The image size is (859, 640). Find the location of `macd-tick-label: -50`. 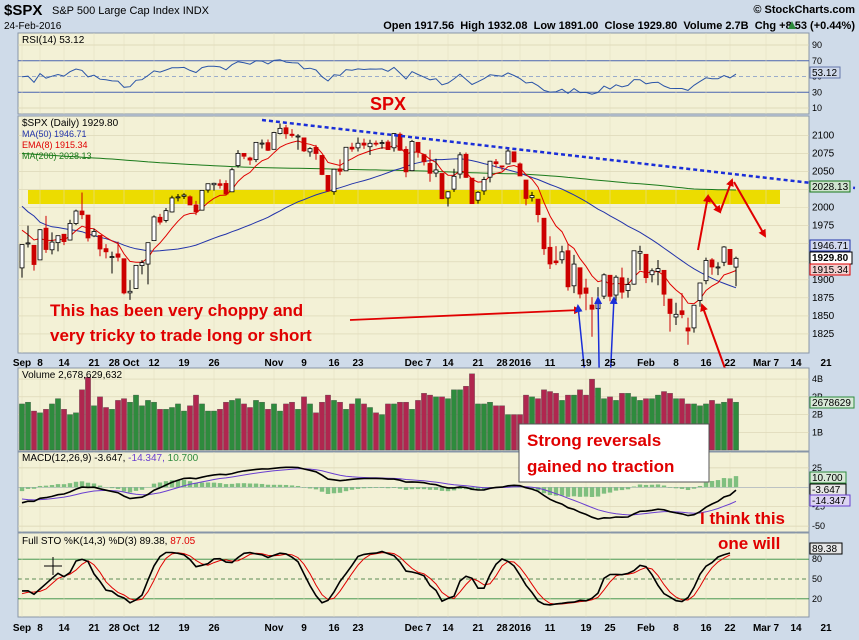

macd-tick-label: -50 is located at coordinates (818, 526).